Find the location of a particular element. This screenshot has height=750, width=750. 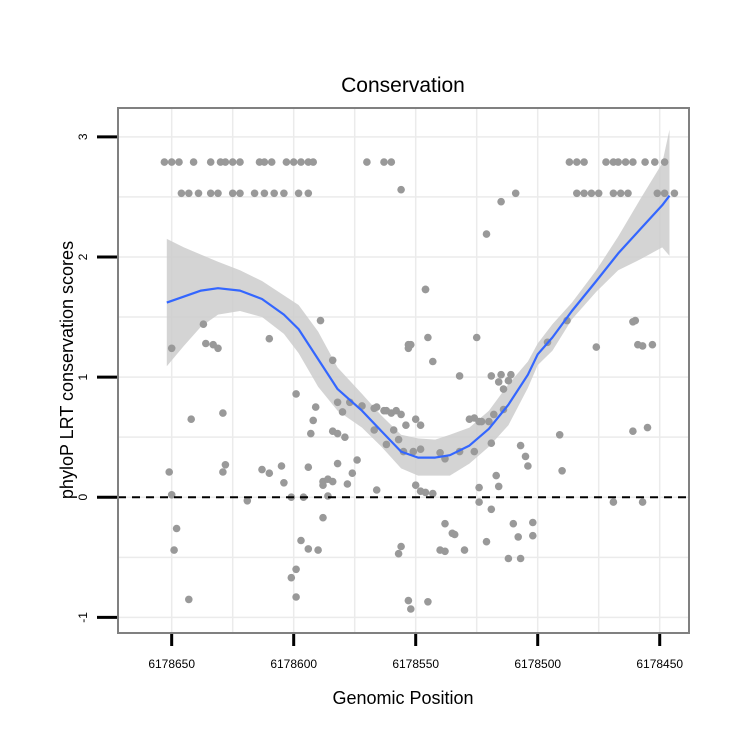

y-tick-label: 1 is located at coordinates (83, 376).